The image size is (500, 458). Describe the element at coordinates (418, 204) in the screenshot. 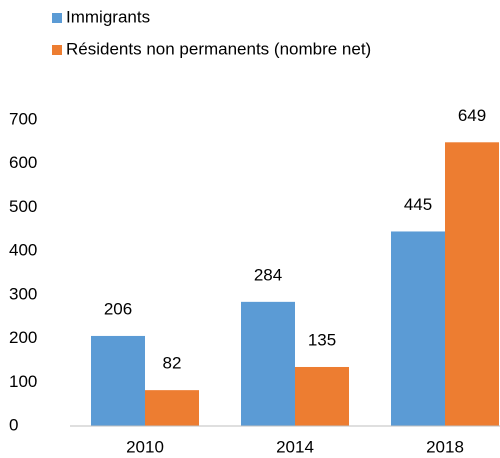

I see `value-label: 445` at that location.